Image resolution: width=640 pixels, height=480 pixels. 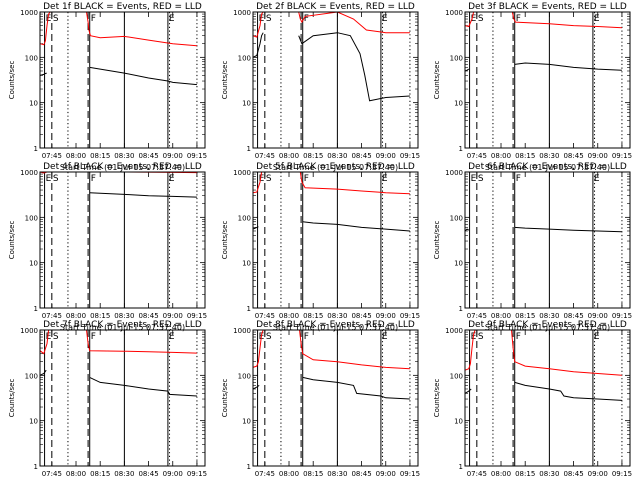 What do you see at coordinates (122, 167) in the screenshot?
I see `chart-title: Det 4f BLACK = Events, RED = LLD` at bounding box center [122, 167].